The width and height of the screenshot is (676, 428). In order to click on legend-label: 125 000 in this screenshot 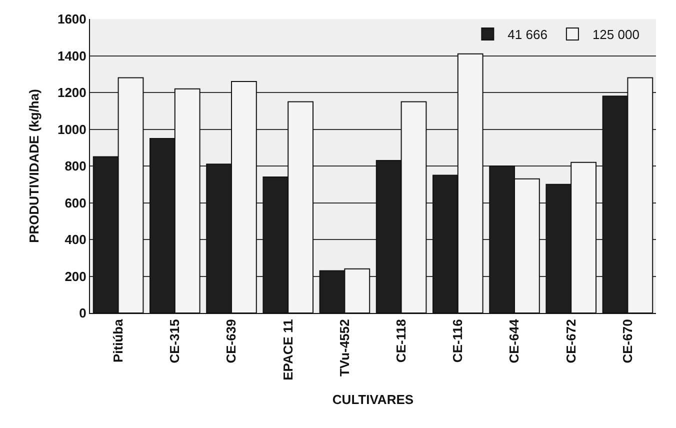, I will do `click(616, 34)`.